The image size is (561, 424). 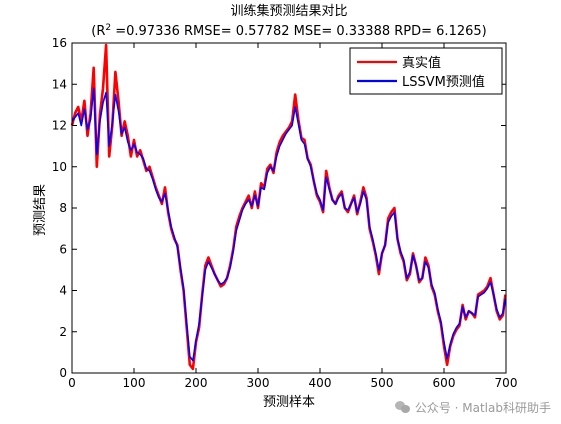 I want to click on x-tick-label: 500, so click(x=382, y=383).